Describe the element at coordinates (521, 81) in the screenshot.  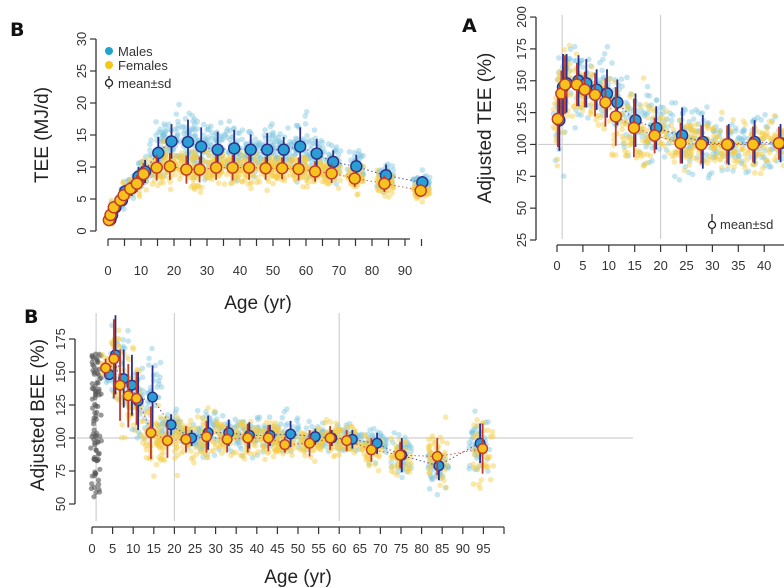
I see `y-tick-label: 150` at that location.